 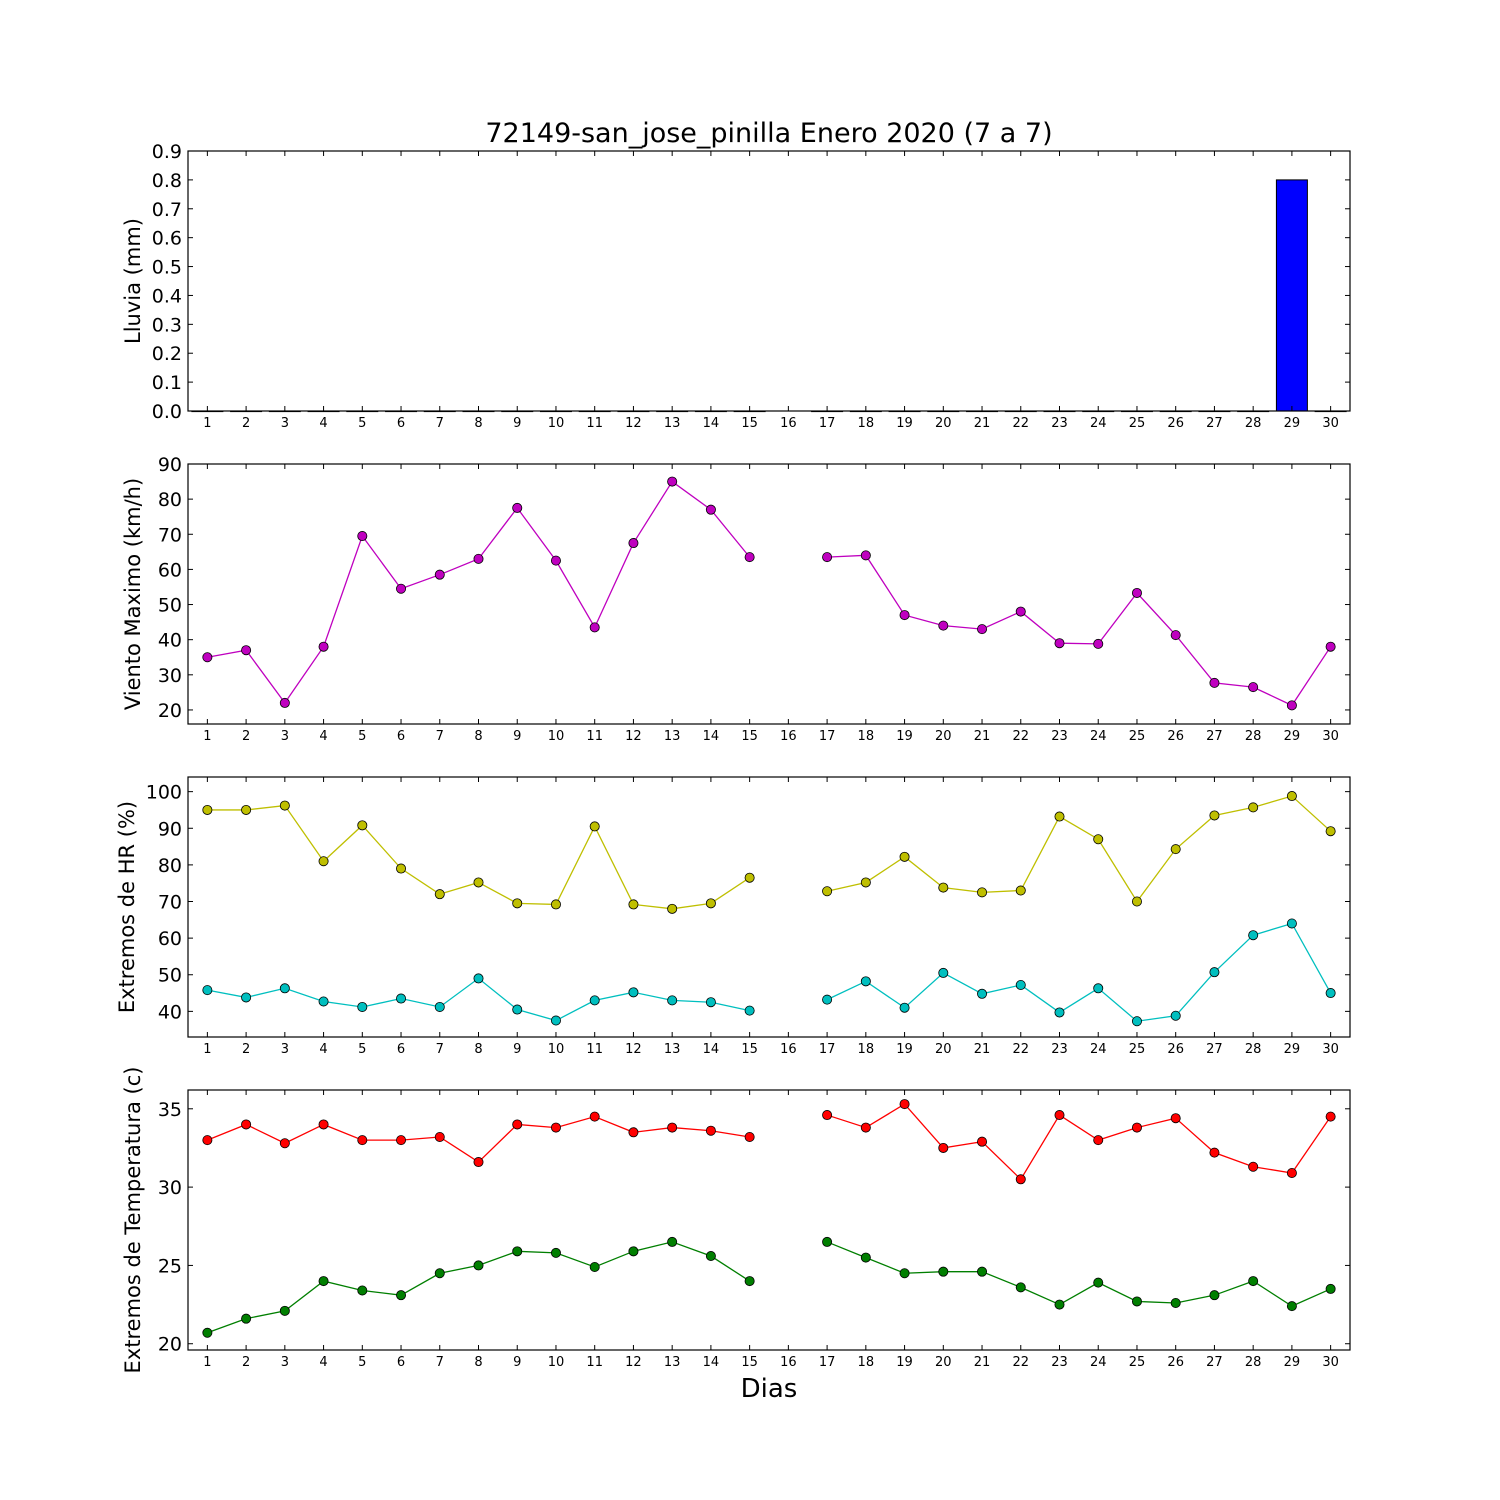 What do you see at coordinates (594, 1362) in the screenshot?
I see `temperature-xtick-label: 11` at bounding box center [594, 1362].